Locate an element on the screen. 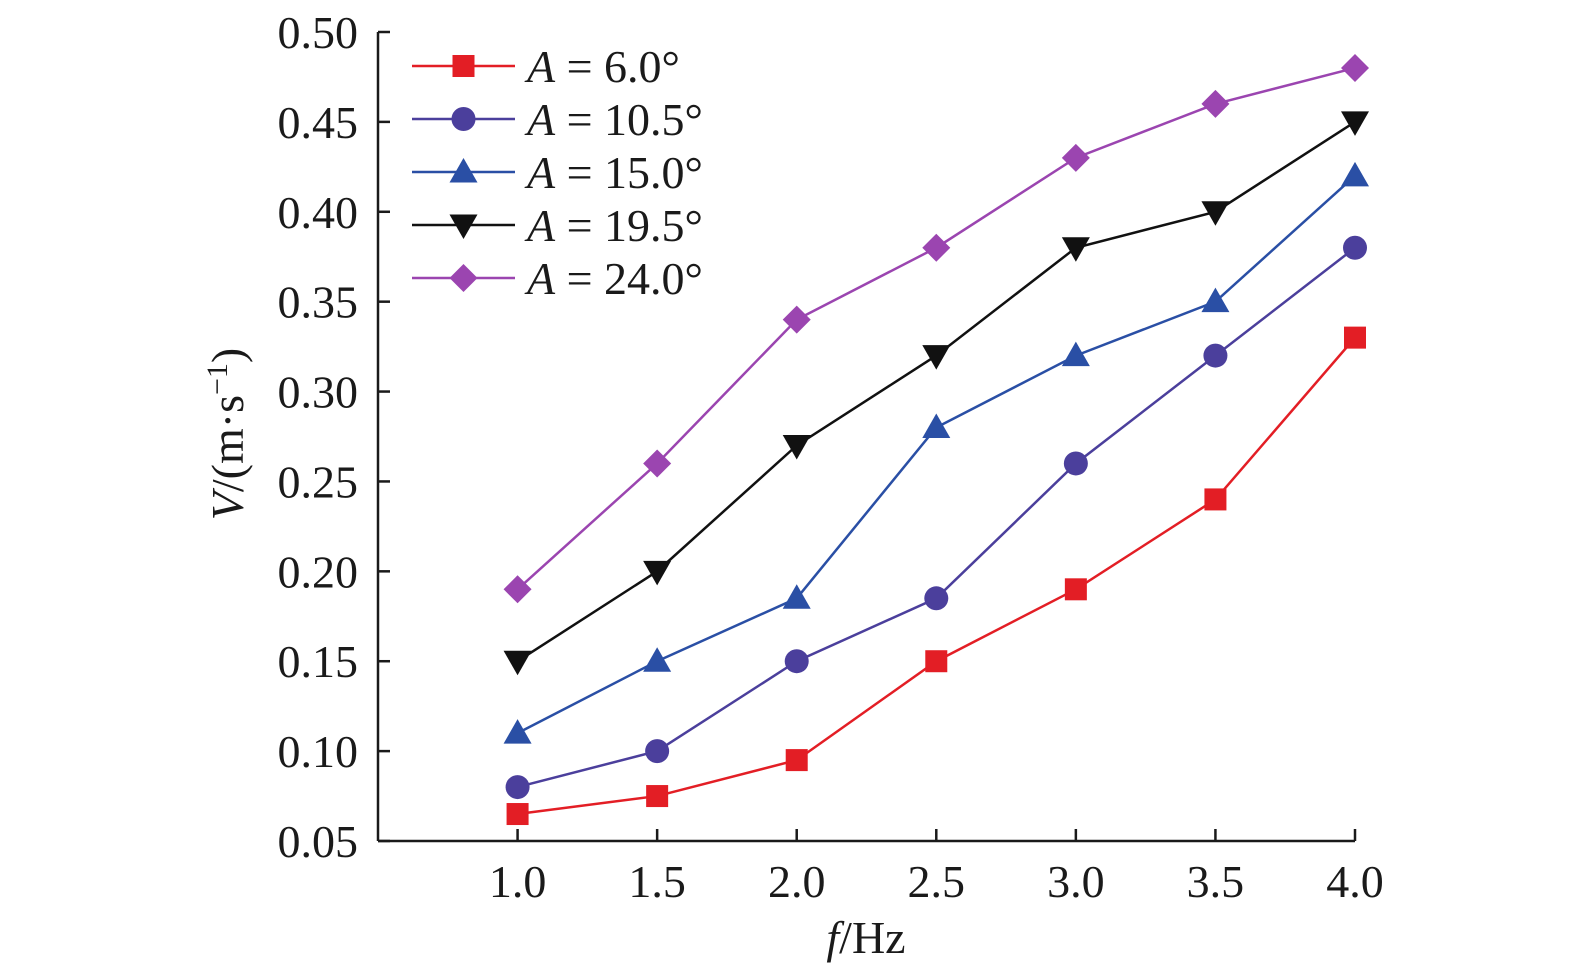 Image resolution: width=1575 pixels, height=977 pixels. legend-item: A = 19.5° is located at coordinates (557, 225).